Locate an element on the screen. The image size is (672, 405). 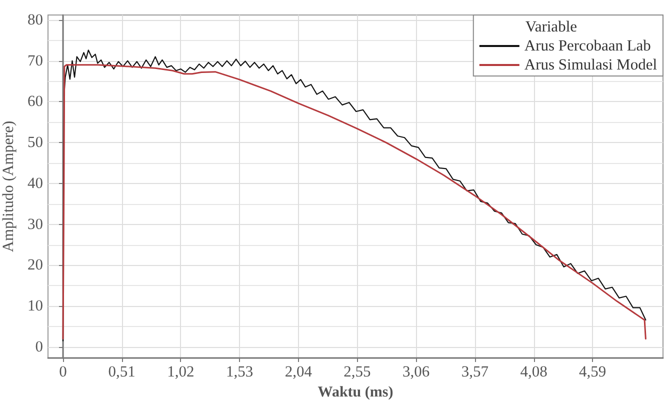
y-tick-label: 80 is located at coordinates (36, 19).